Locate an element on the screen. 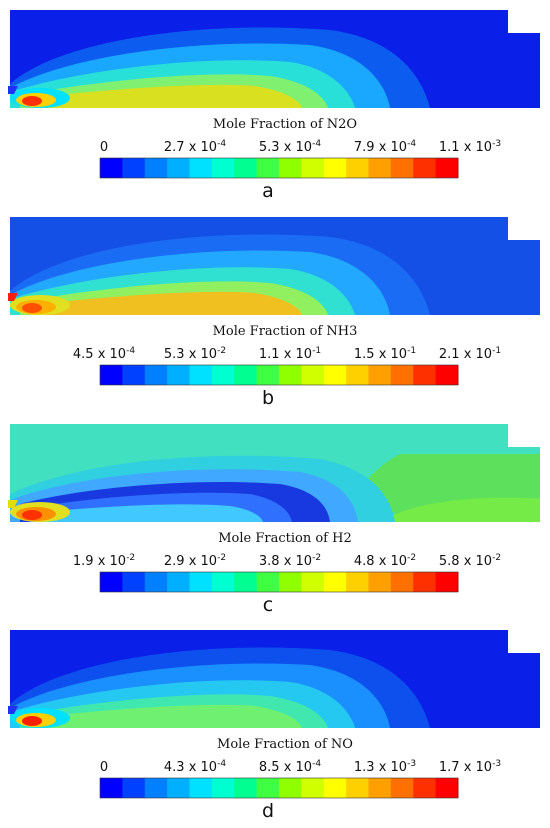 This screenshot has height=828, width=550. panel-label: d is located at coordinates (268, 811).